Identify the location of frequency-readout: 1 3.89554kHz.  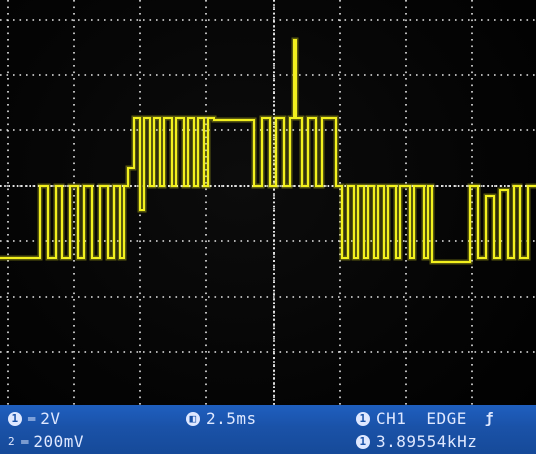
(416, 441).